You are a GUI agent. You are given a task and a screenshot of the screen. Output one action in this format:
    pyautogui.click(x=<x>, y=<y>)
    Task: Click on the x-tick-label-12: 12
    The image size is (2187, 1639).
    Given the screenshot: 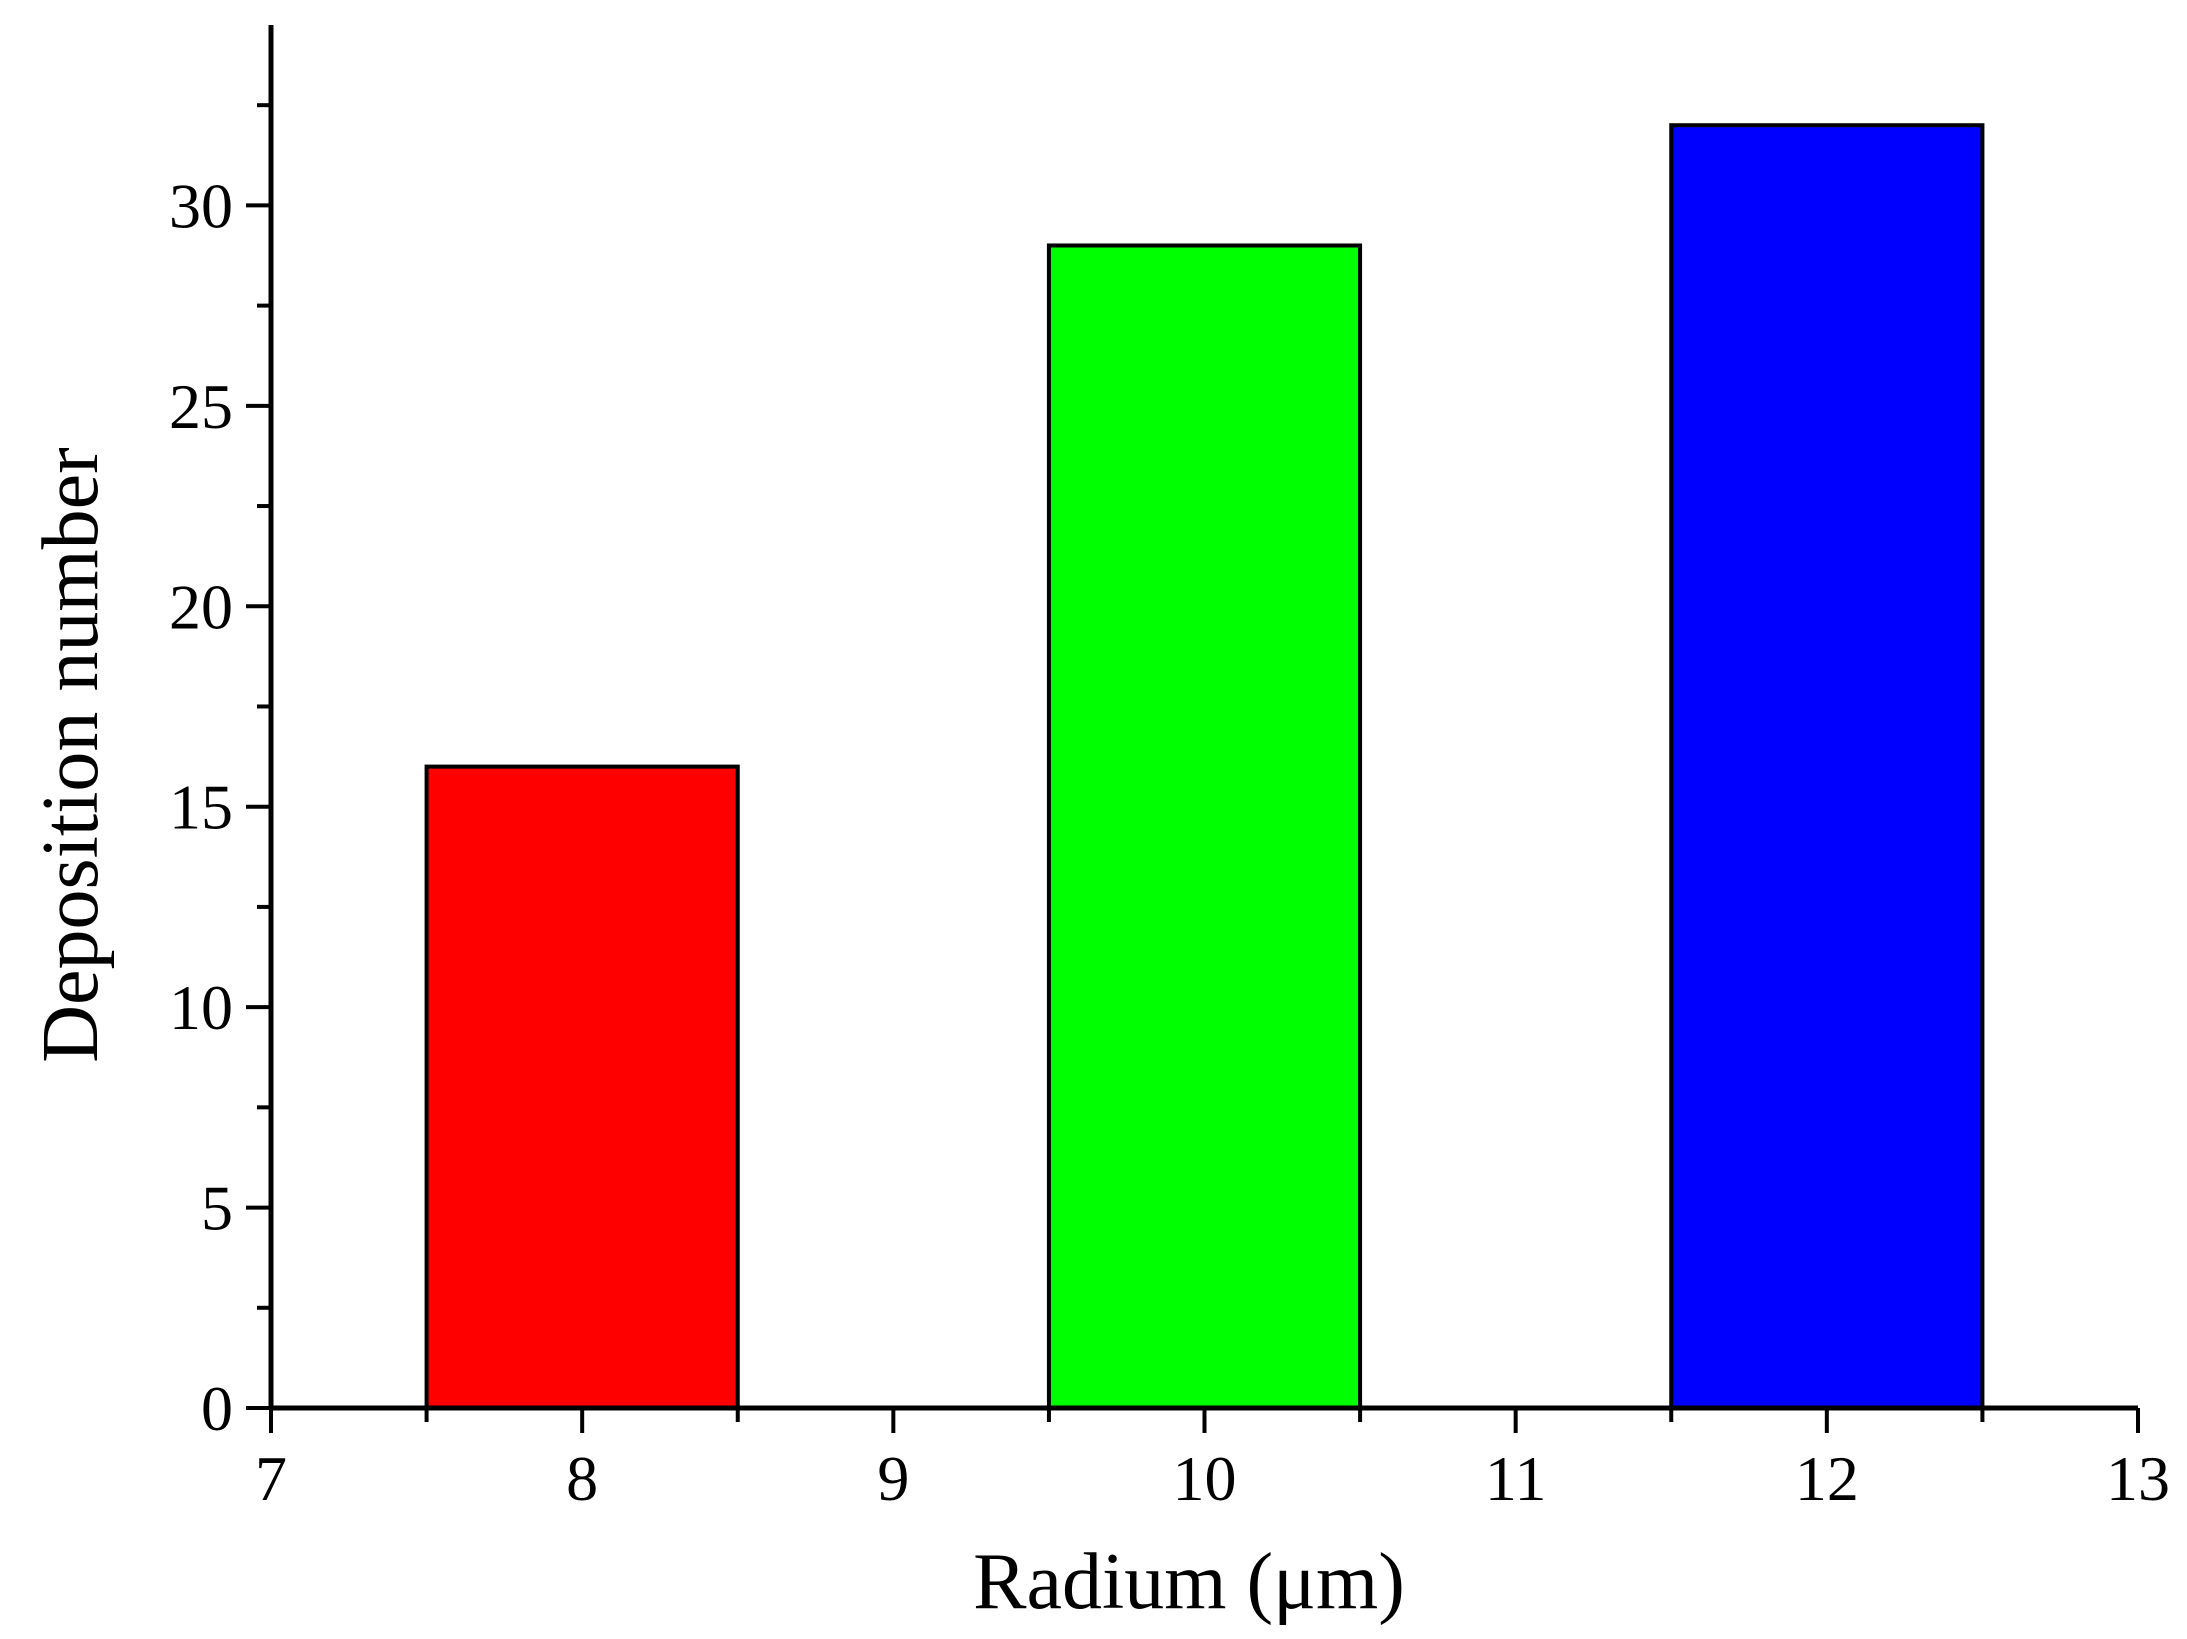 What is the action you would take?
    pyautogui.click(x=1827, y=1478)
    